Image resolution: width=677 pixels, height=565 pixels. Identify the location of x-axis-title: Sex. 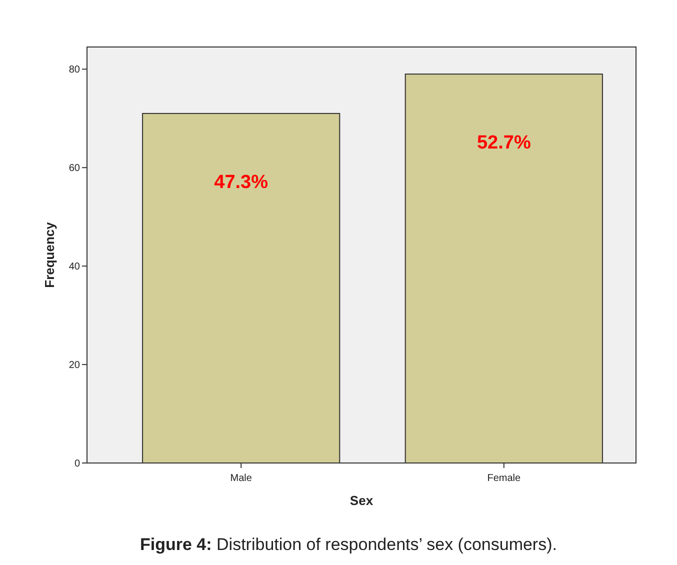
(362, 500).